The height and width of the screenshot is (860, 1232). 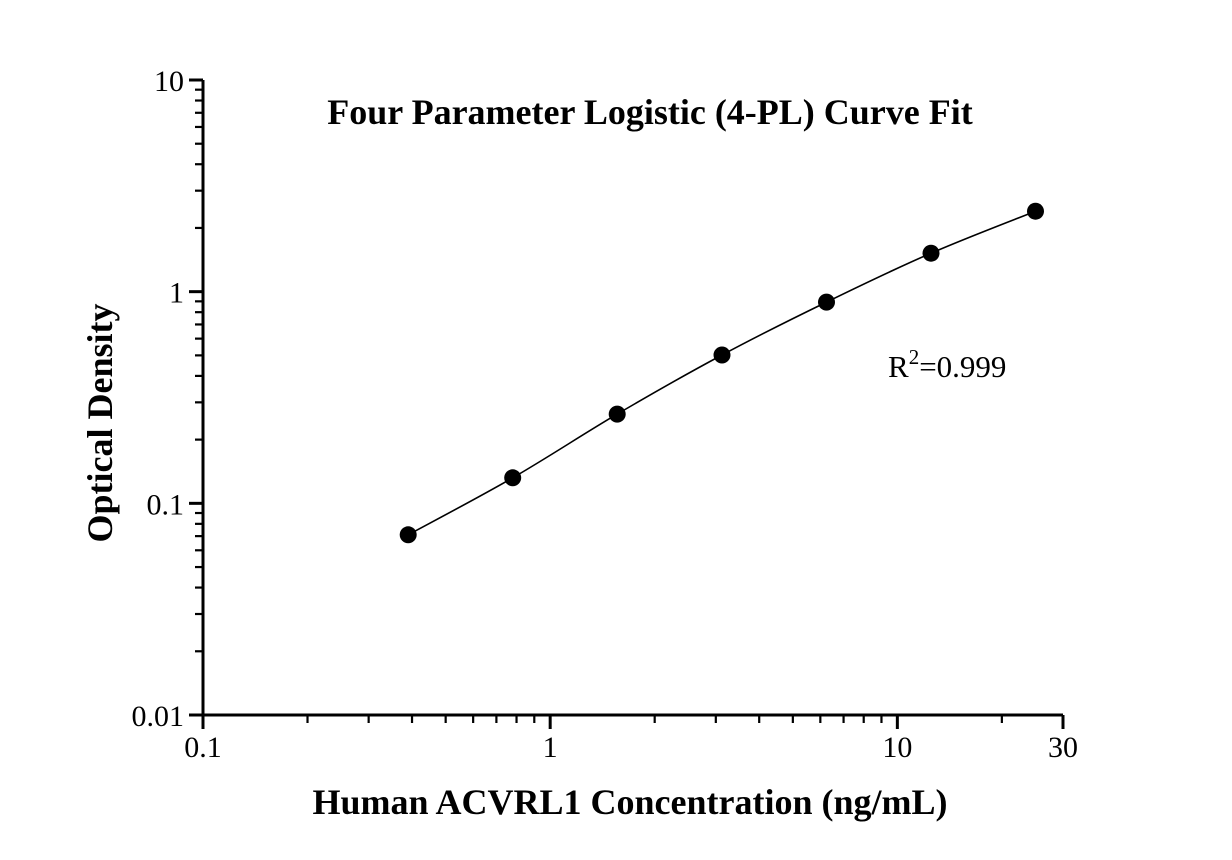 What do you see at coordinates (1063, 747) in the screenshot?
I see `x-tick-label: 30` at bounding box center [1063, 747].